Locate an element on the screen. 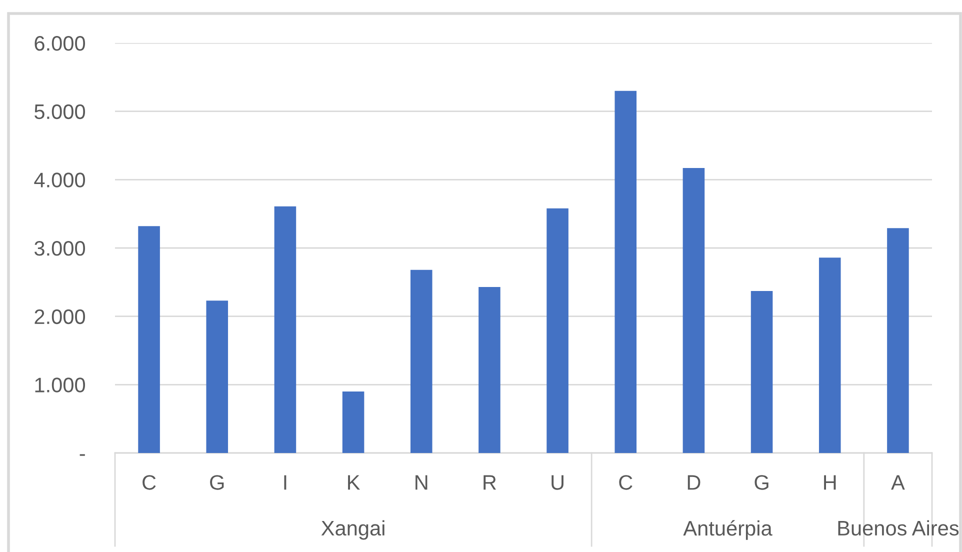  y-tick-label: 2.000 is located at coordinates (60, 316).